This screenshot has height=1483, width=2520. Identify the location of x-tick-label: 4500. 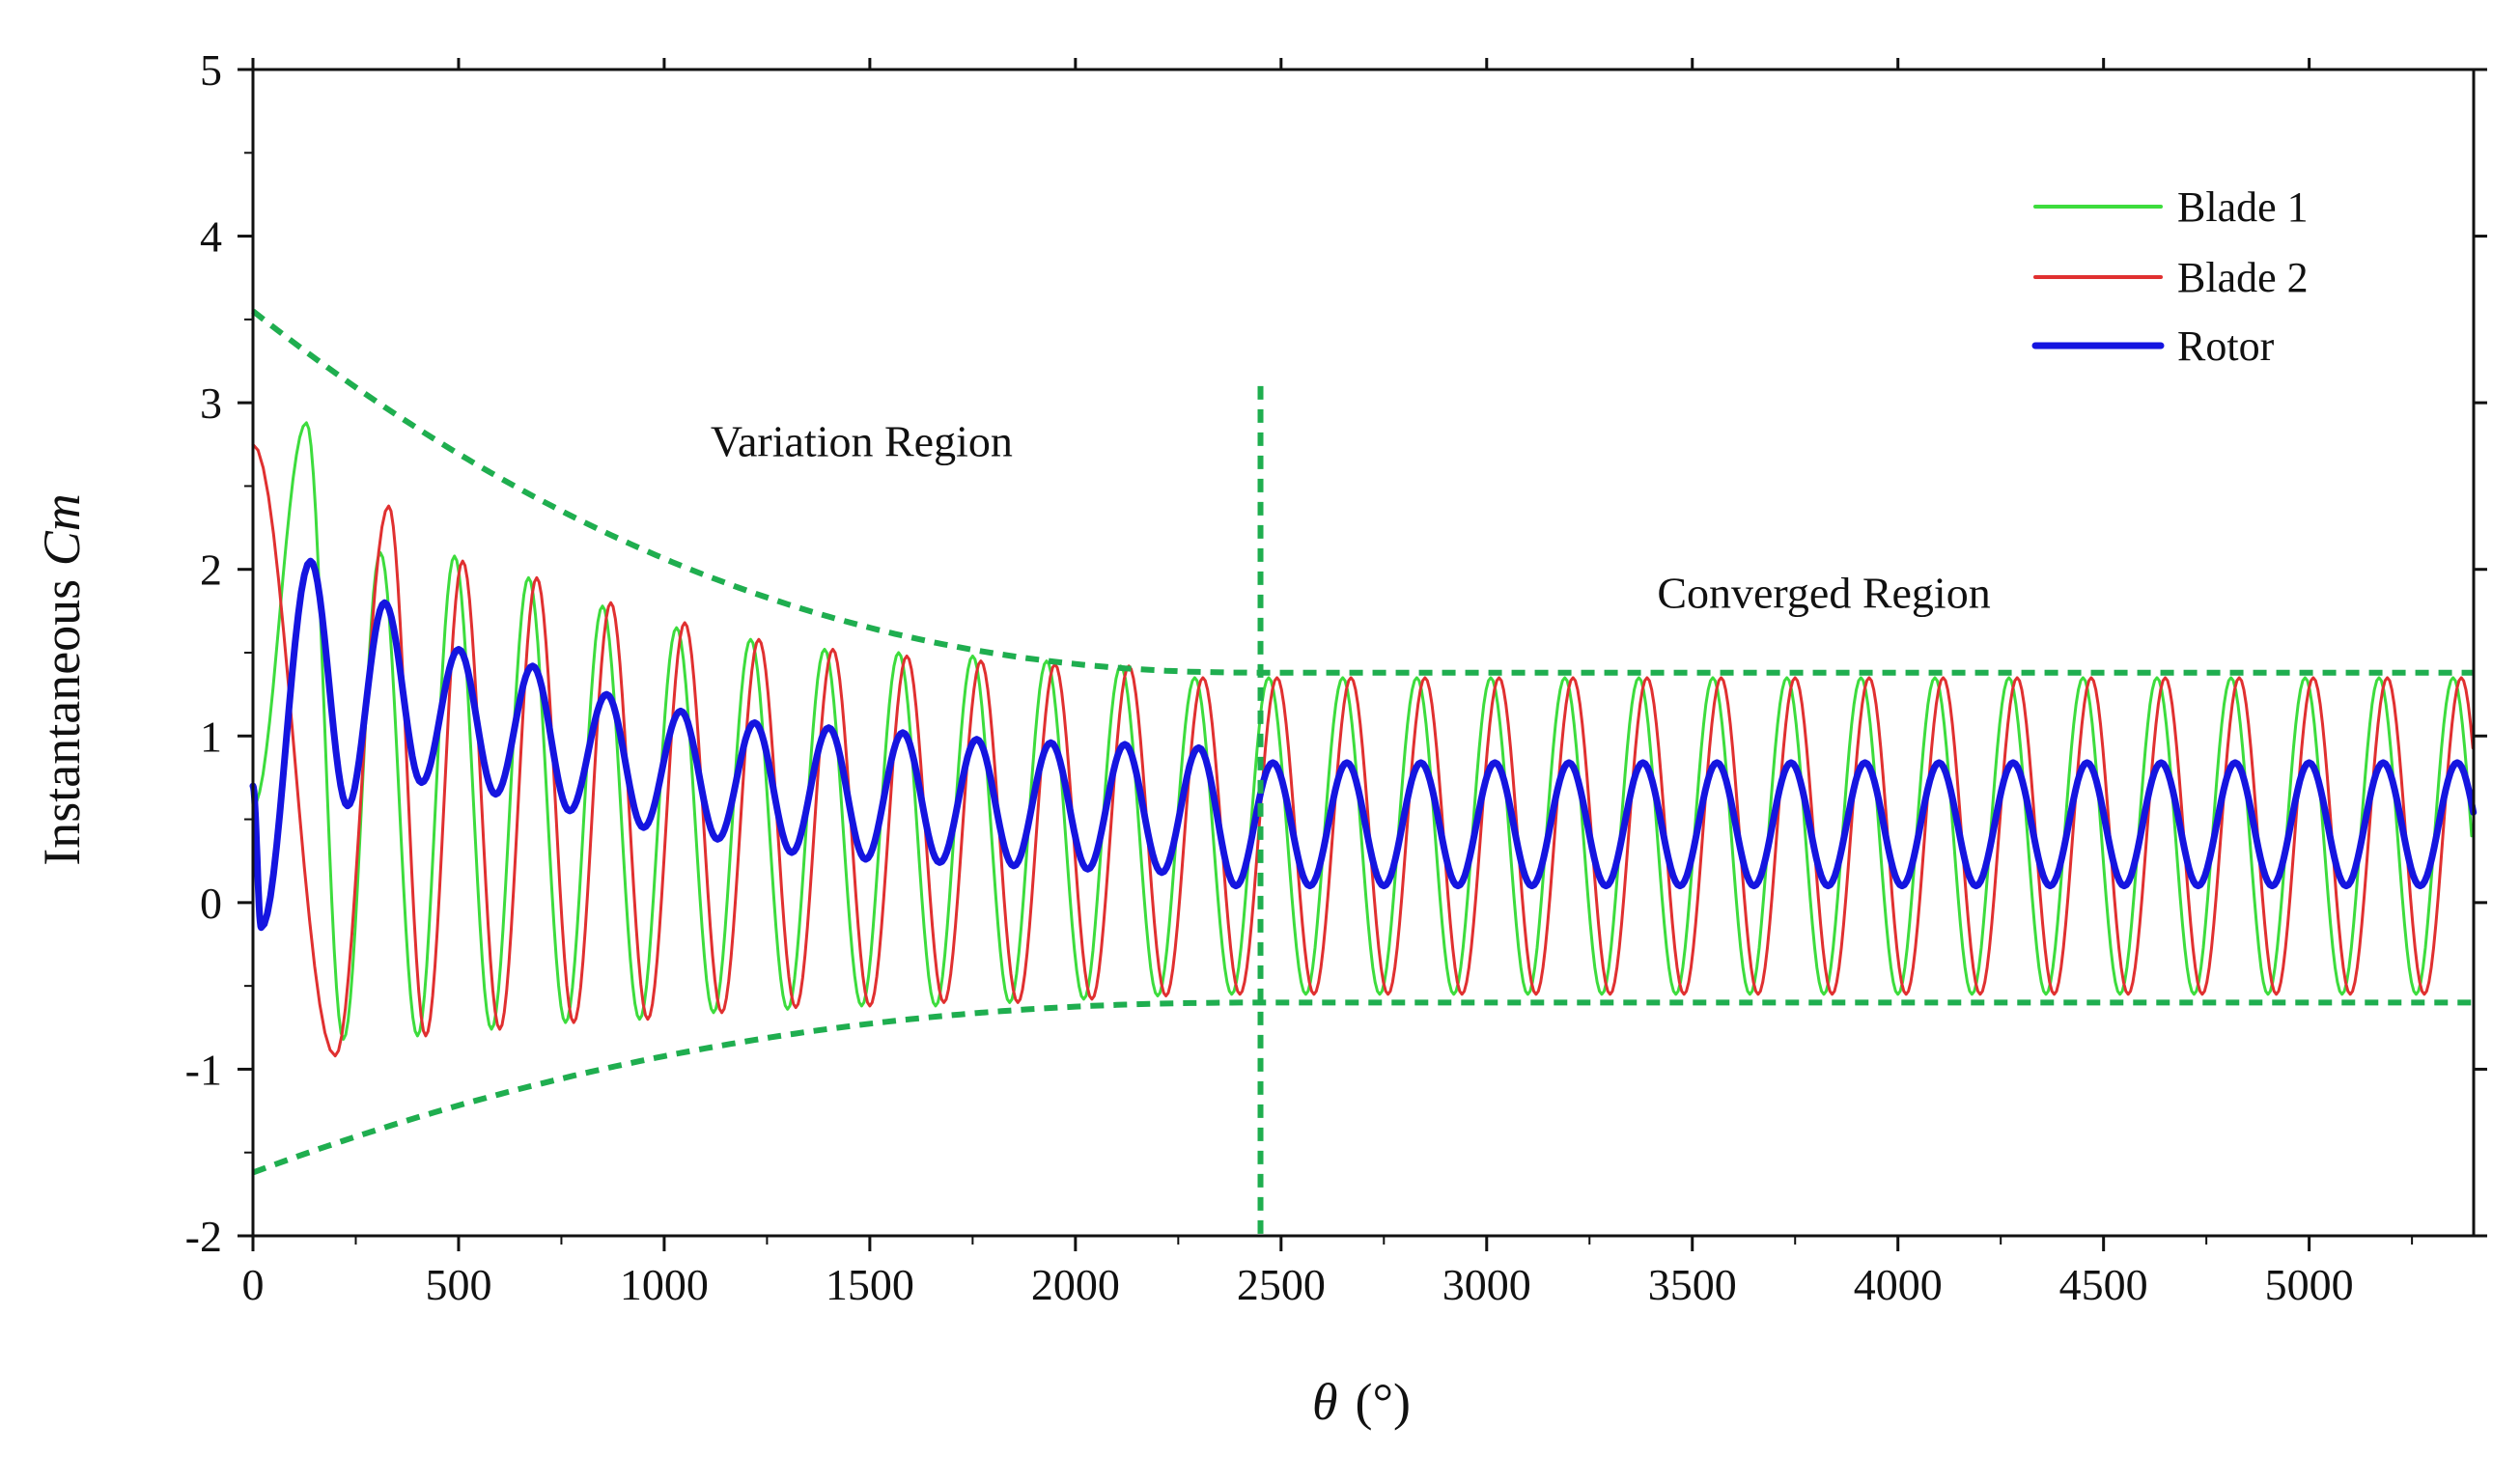
(2103, 1284).